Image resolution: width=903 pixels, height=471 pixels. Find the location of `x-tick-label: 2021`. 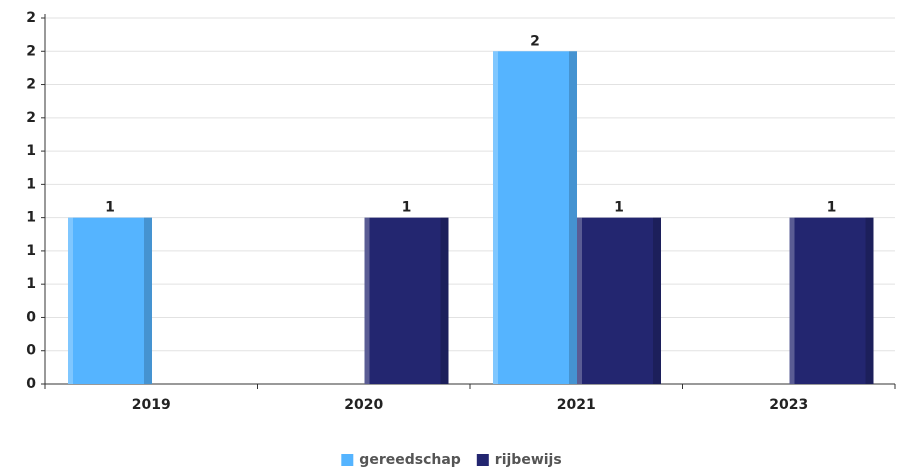

x-tick-label: 2021 is located at coordinates (576, 405).